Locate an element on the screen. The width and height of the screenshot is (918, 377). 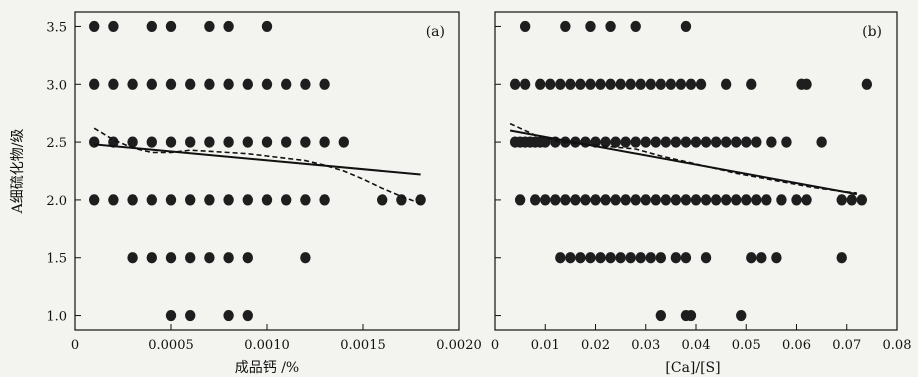
panel-b-xtick-label: 0.02 is located at coordinates (595, 345).